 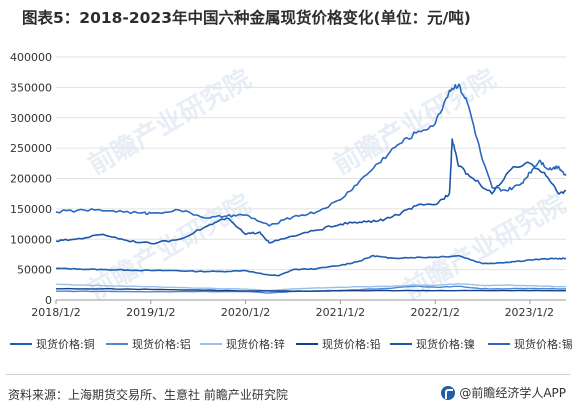 What do you see at coordinates (543, 344) in the screenshot?
I see `legend-label: 现货价格:锡` at bounding box center [543, 344].